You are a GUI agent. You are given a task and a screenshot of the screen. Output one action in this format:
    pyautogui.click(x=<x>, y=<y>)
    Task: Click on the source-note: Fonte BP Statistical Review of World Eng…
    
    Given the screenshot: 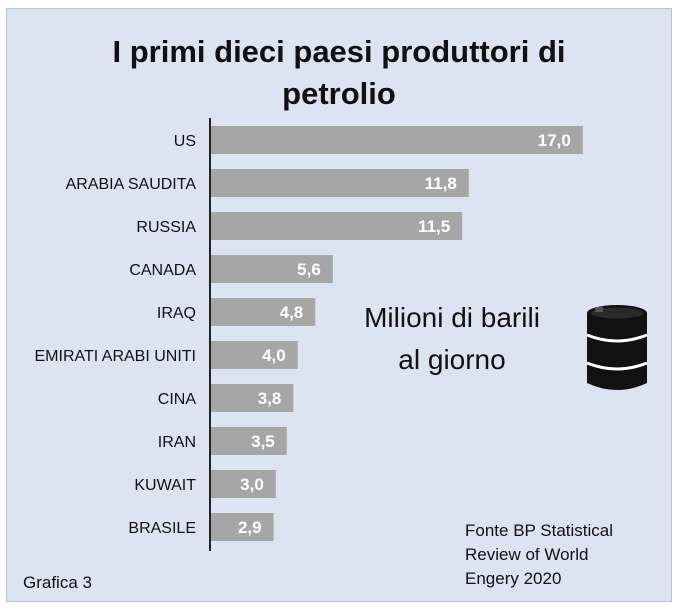 What is the action you would take?
    pyautogui.click(x=539, y=555)
    